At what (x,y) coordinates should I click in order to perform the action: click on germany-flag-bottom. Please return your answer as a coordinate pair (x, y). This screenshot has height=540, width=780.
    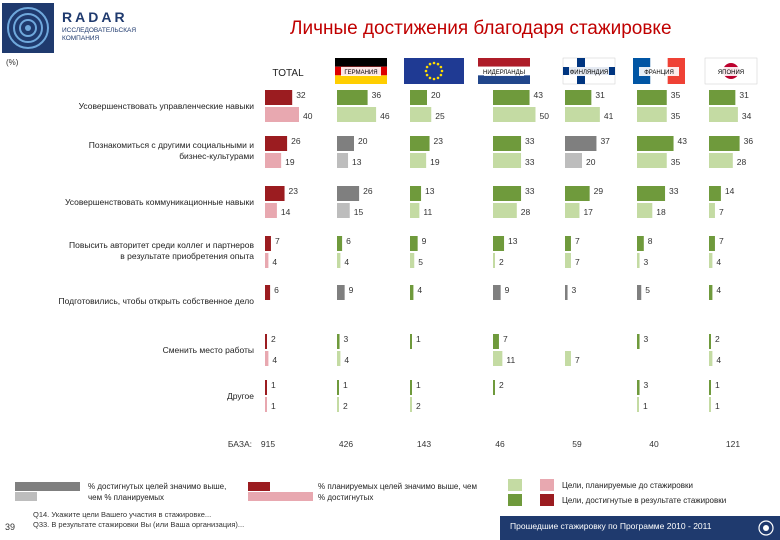
    Looking at the image, I should click on (361, 79).